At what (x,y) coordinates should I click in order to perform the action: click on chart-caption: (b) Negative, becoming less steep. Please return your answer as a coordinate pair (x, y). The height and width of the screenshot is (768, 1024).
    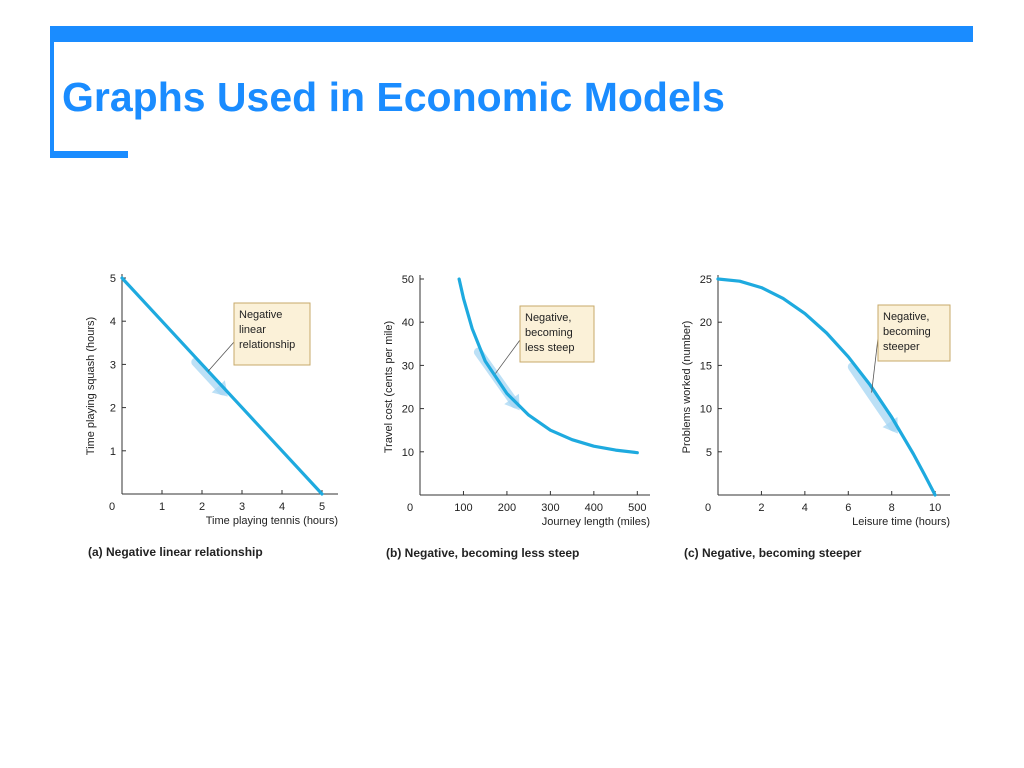
    Looking at the image, I should click on (482, 553).